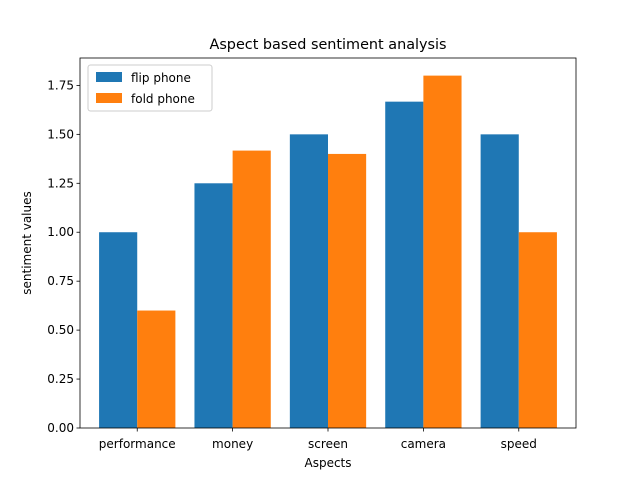 Image resolution: width=640 pixels, height=480 pixels. Describe the element at coordinates (60, 183) in the screenshot. I see `y-tick-label: 1.25` at that location.